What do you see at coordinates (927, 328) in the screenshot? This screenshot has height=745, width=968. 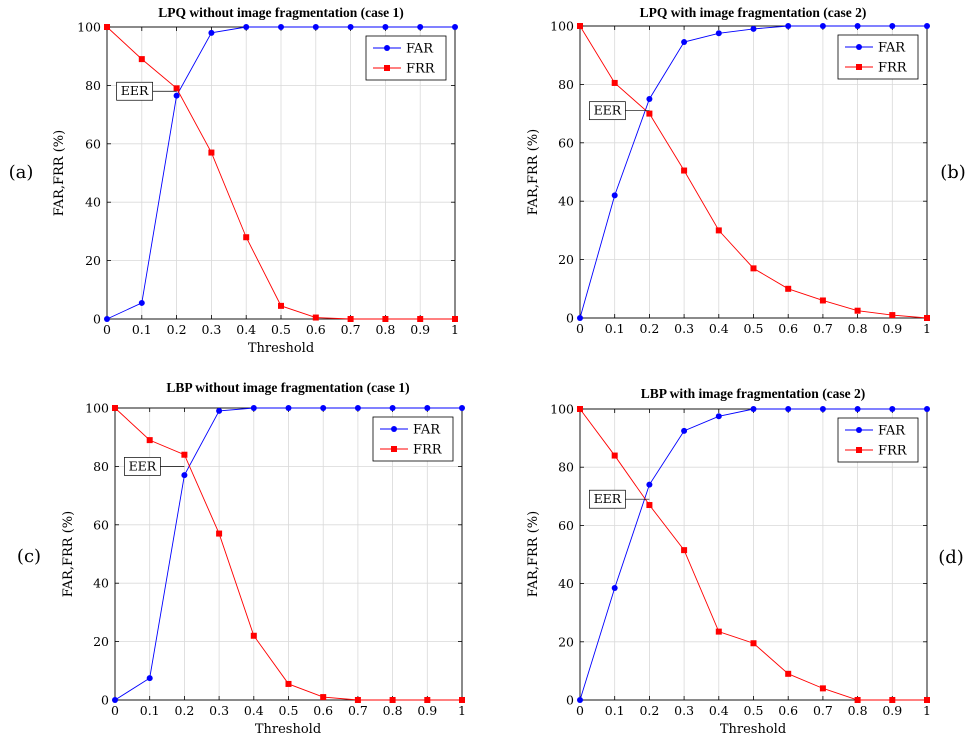 I see `x-tick-label: 1` at bounding box center [927, 328].